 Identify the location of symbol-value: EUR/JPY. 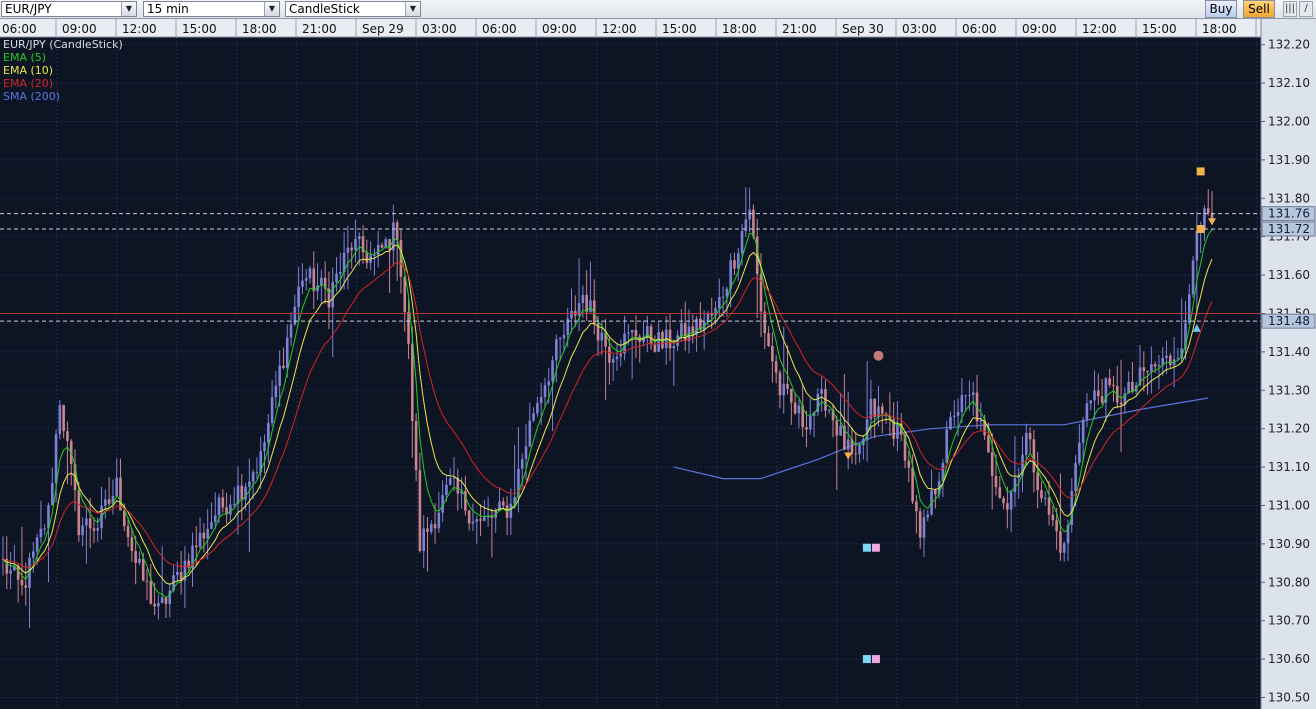
(28, 9).